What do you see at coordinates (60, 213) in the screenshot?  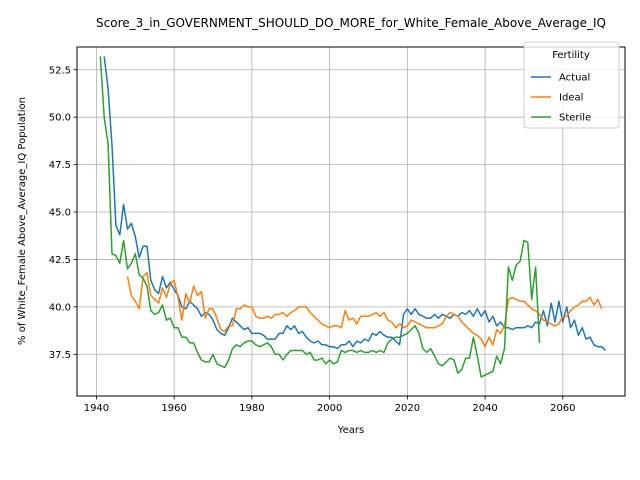 I see `y-tick-label: 45.0` at bounding box center [60, 213].